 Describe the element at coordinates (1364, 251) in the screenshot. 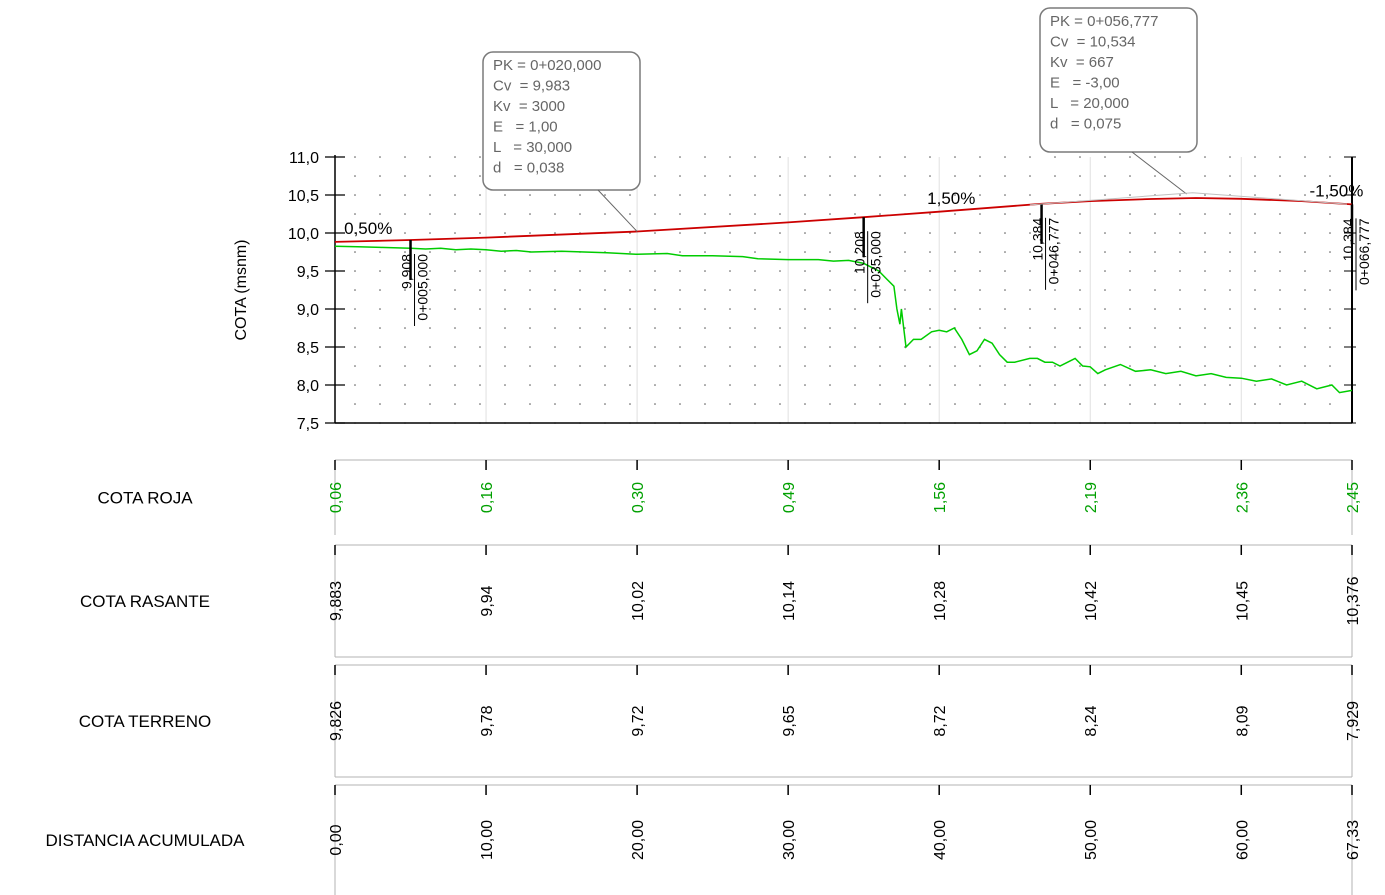

I see `station-pk-label: 0+066,777` at that location.